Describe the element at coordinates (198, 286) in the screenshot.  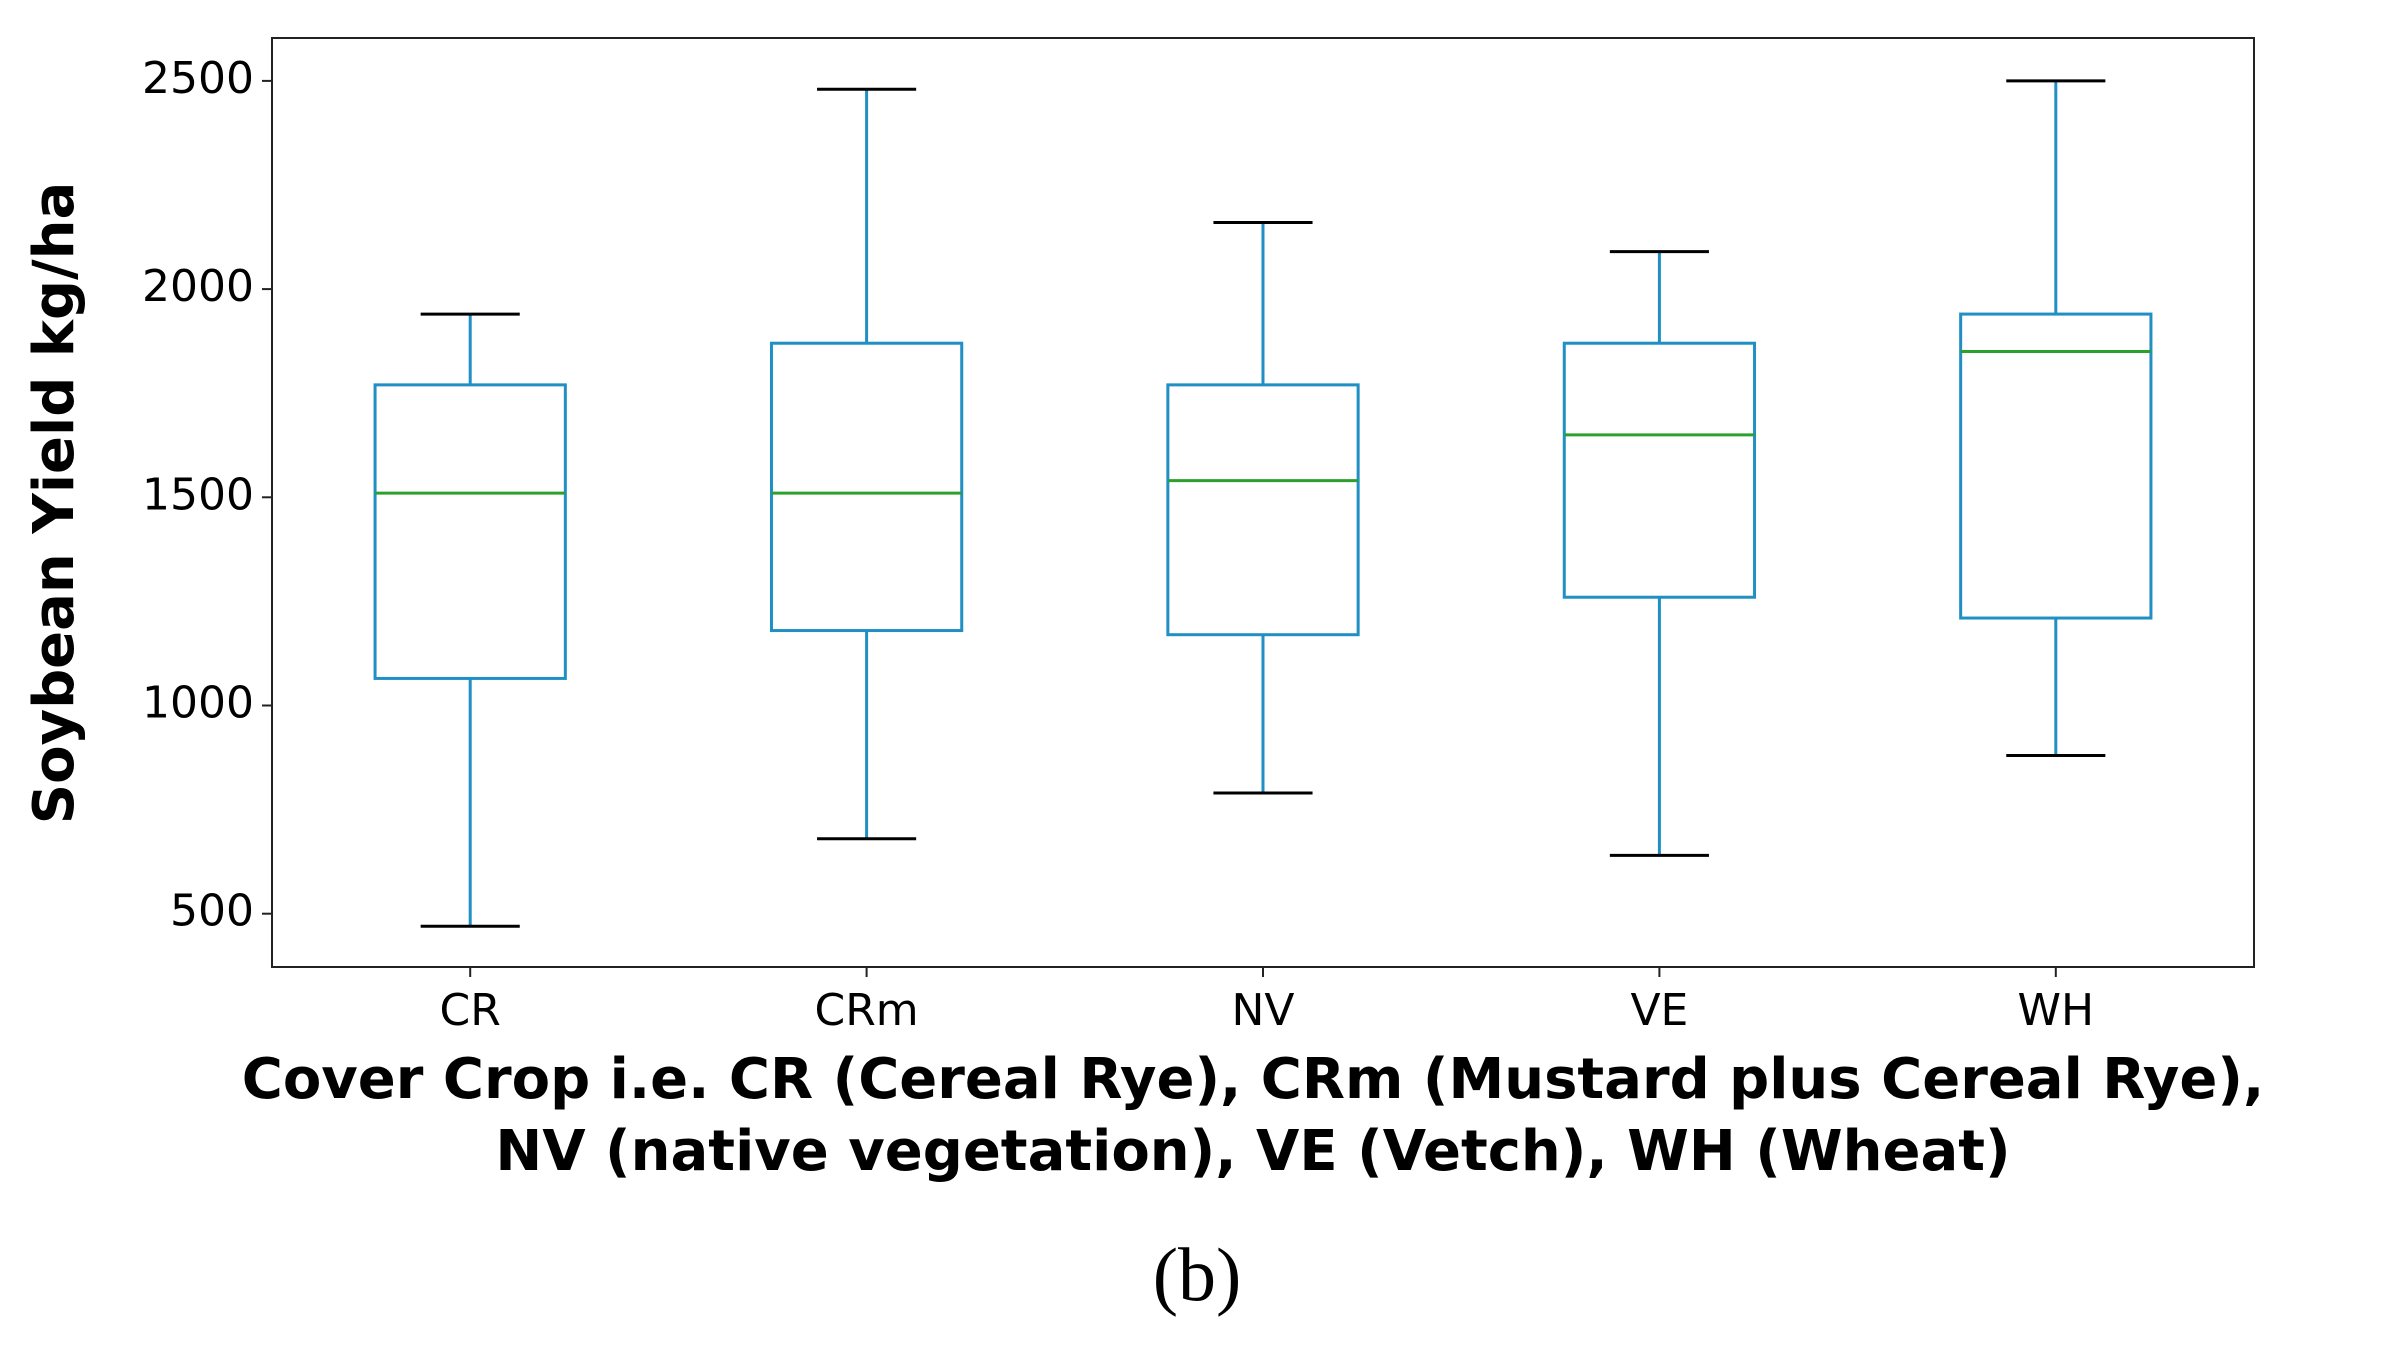
I see `y-tick-label: 2000` at that location.